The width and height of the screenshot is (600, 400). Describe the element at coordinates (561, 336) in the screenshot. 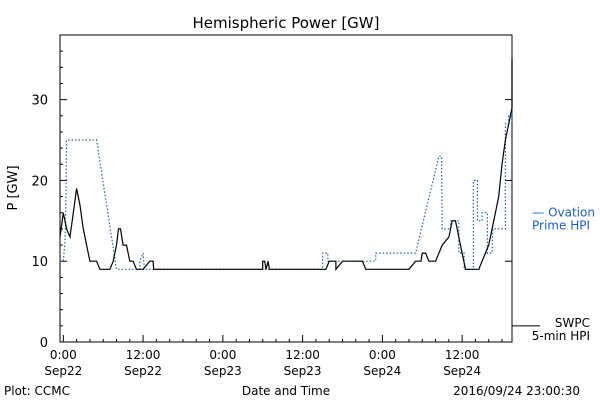

I see `legend-swpc-line2: 5-min HPI` at that location.